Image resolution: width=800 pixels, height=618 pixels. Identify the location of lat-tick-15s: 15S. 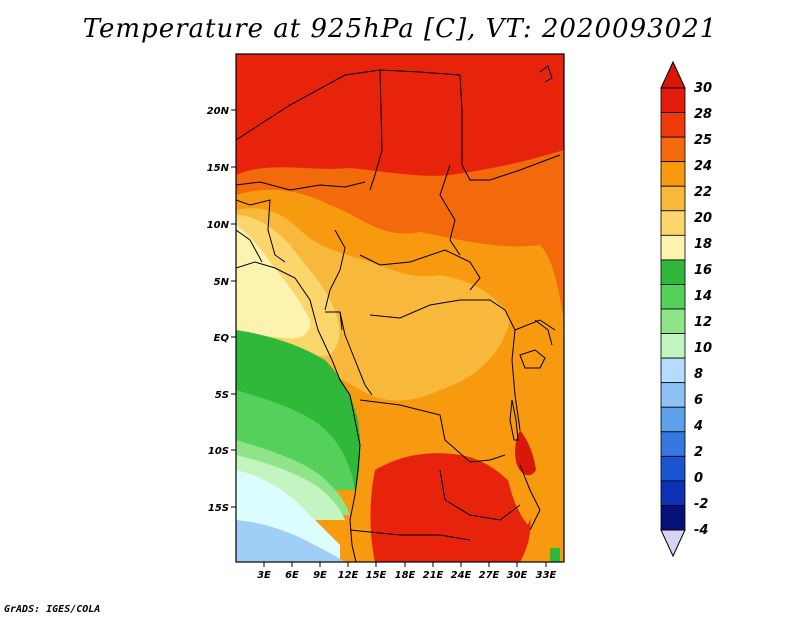
(222, 508).